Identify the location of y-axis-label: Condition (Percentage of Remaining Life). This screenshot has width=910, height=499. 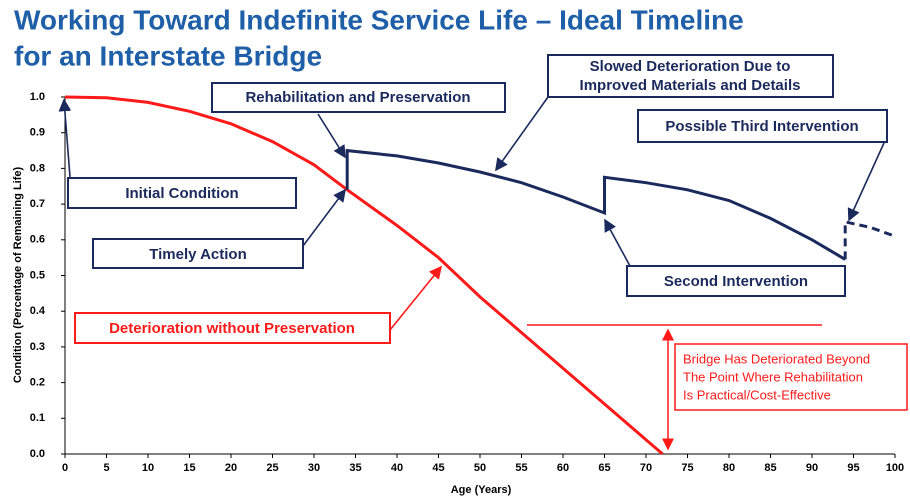
(18, 274).